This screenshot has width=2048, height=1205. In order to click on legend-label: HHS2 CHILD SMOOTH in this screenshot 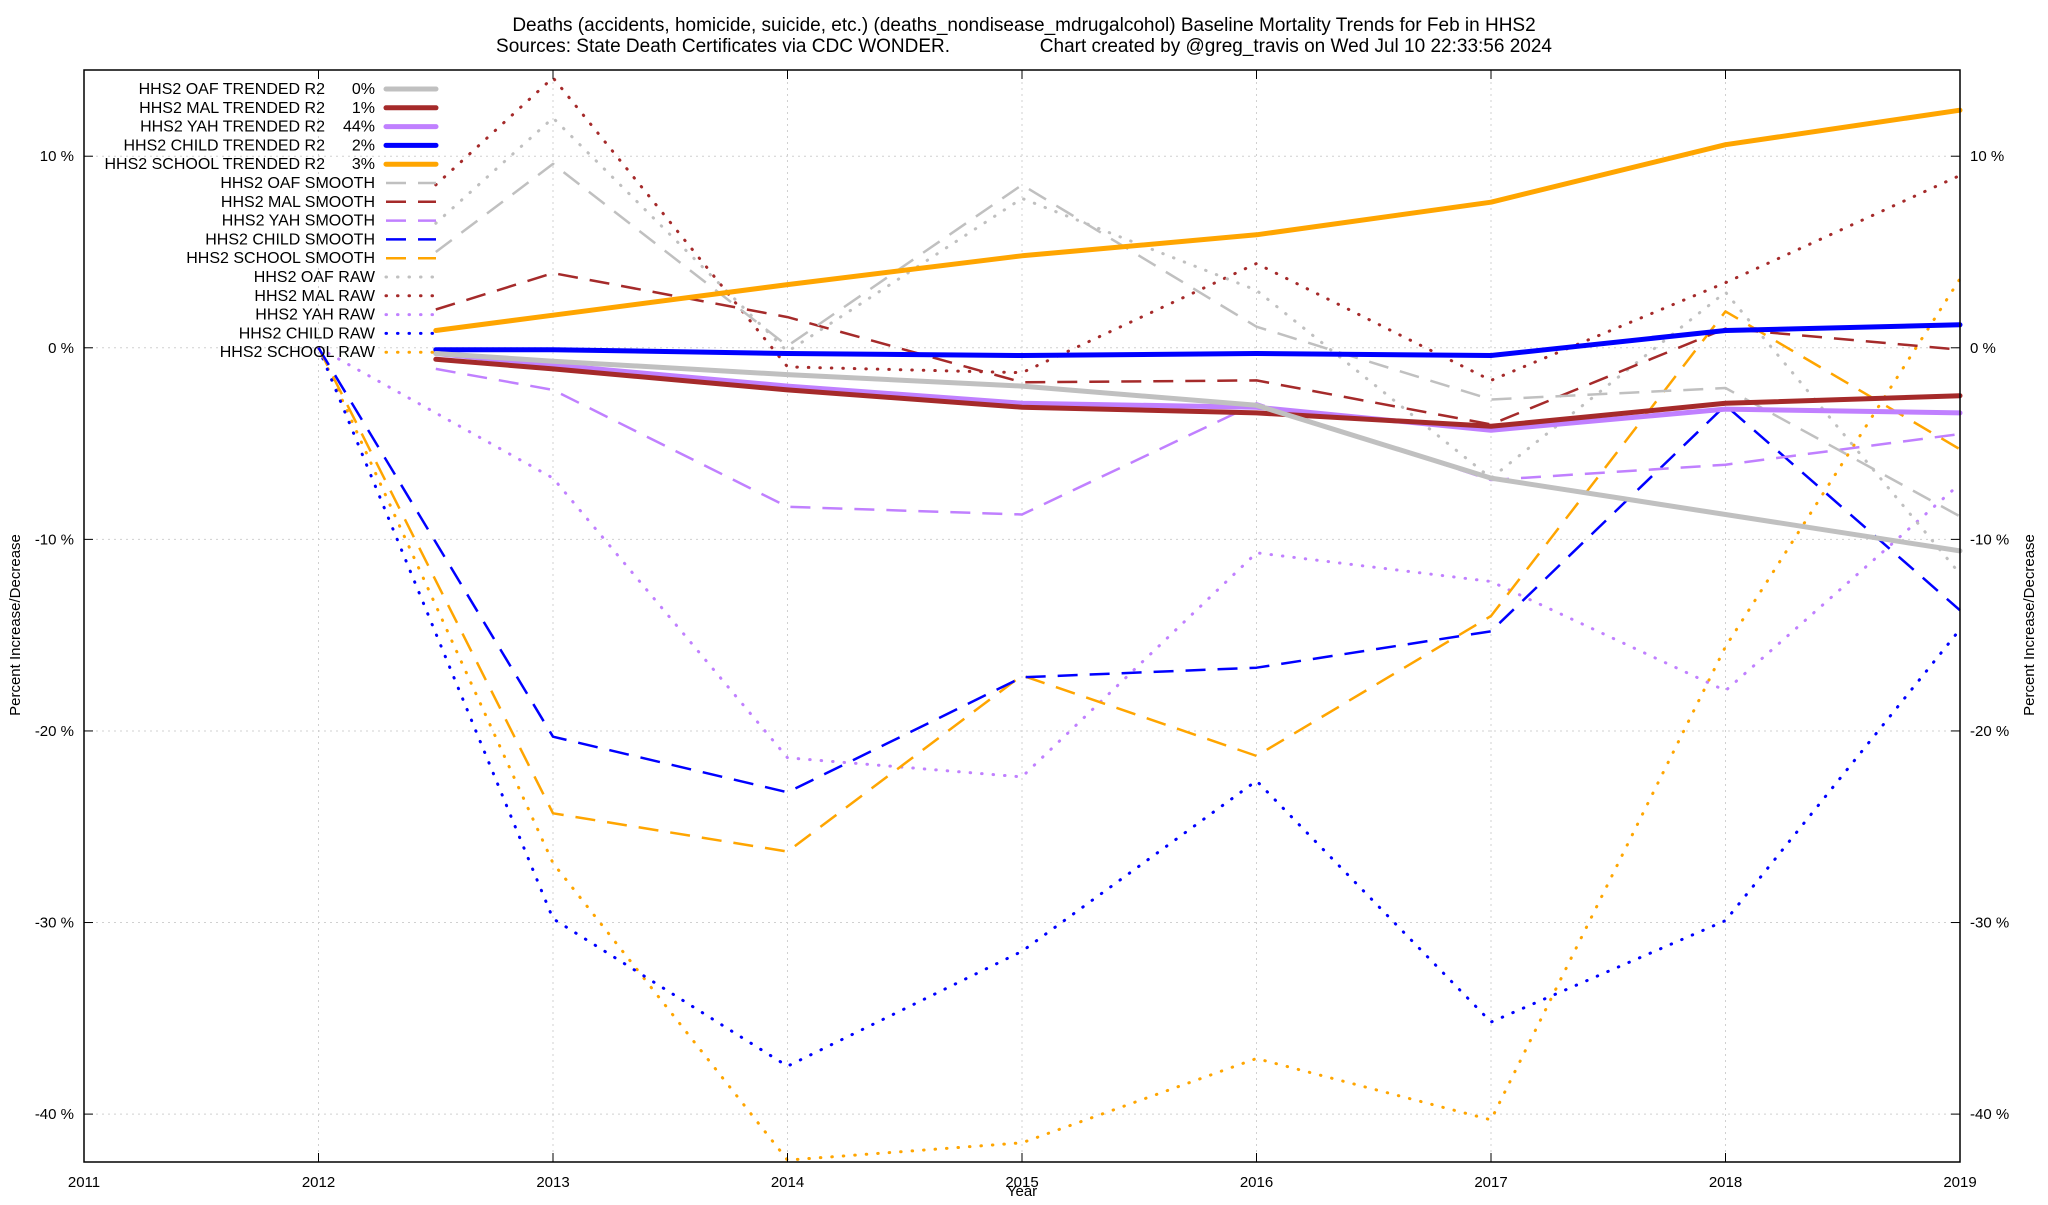, I will do `click(290, 239)`.